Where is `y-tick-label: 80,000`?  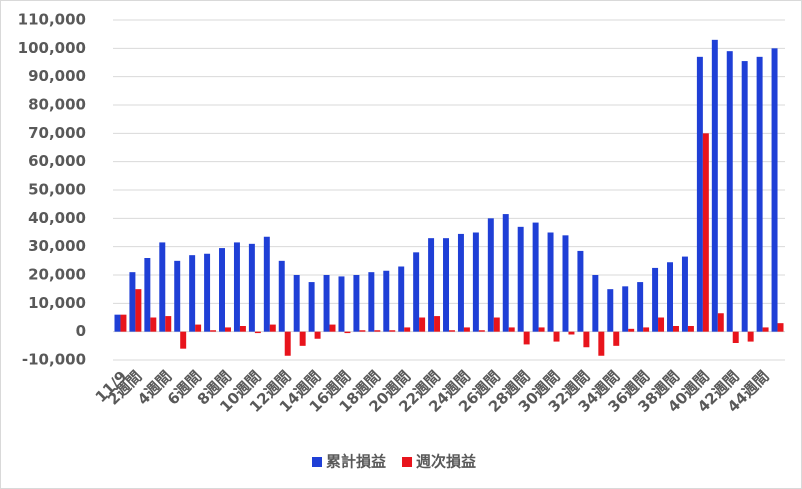 y-tick-label: 80,000 is located at coordinates (57, 105).